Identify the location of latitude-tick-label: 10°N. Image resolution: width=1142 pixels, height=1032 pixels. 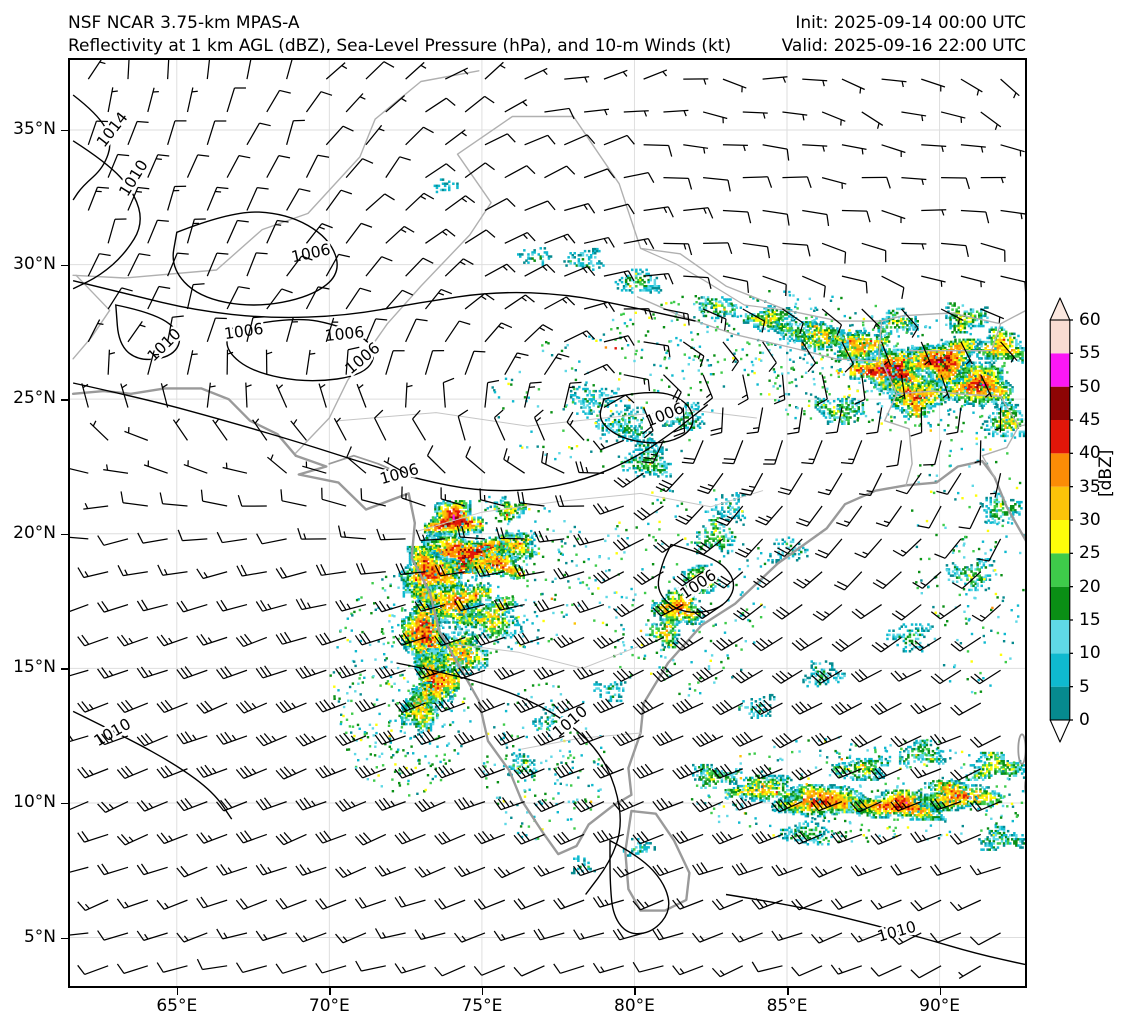
(34, 801).